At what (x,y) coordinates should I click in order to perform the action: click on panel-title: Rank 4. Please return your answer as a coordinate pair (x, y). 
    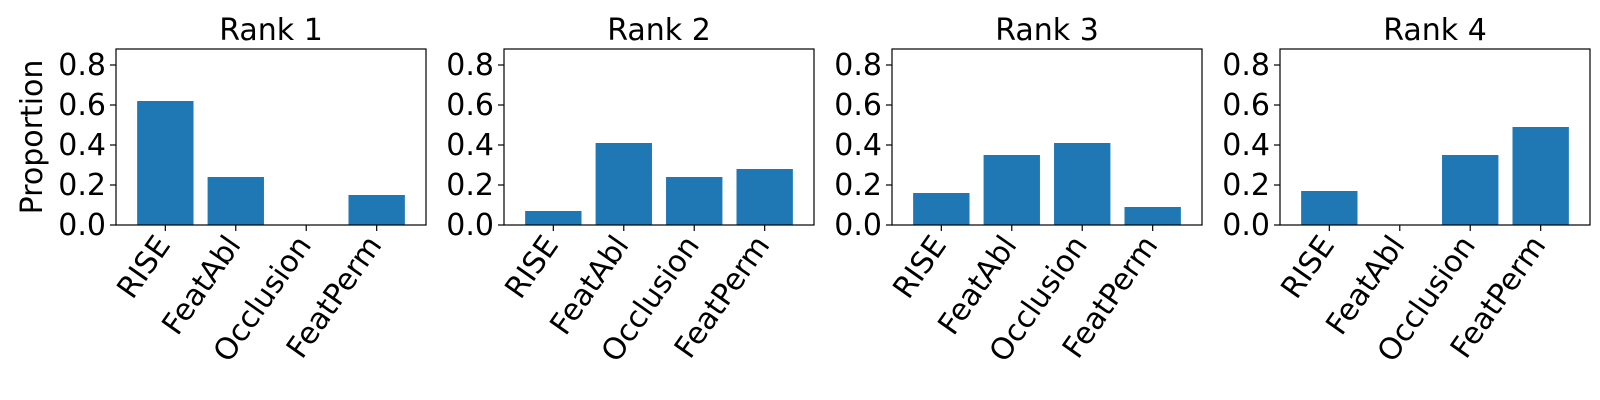
    Looking at the image, I should click on (1435, 30).